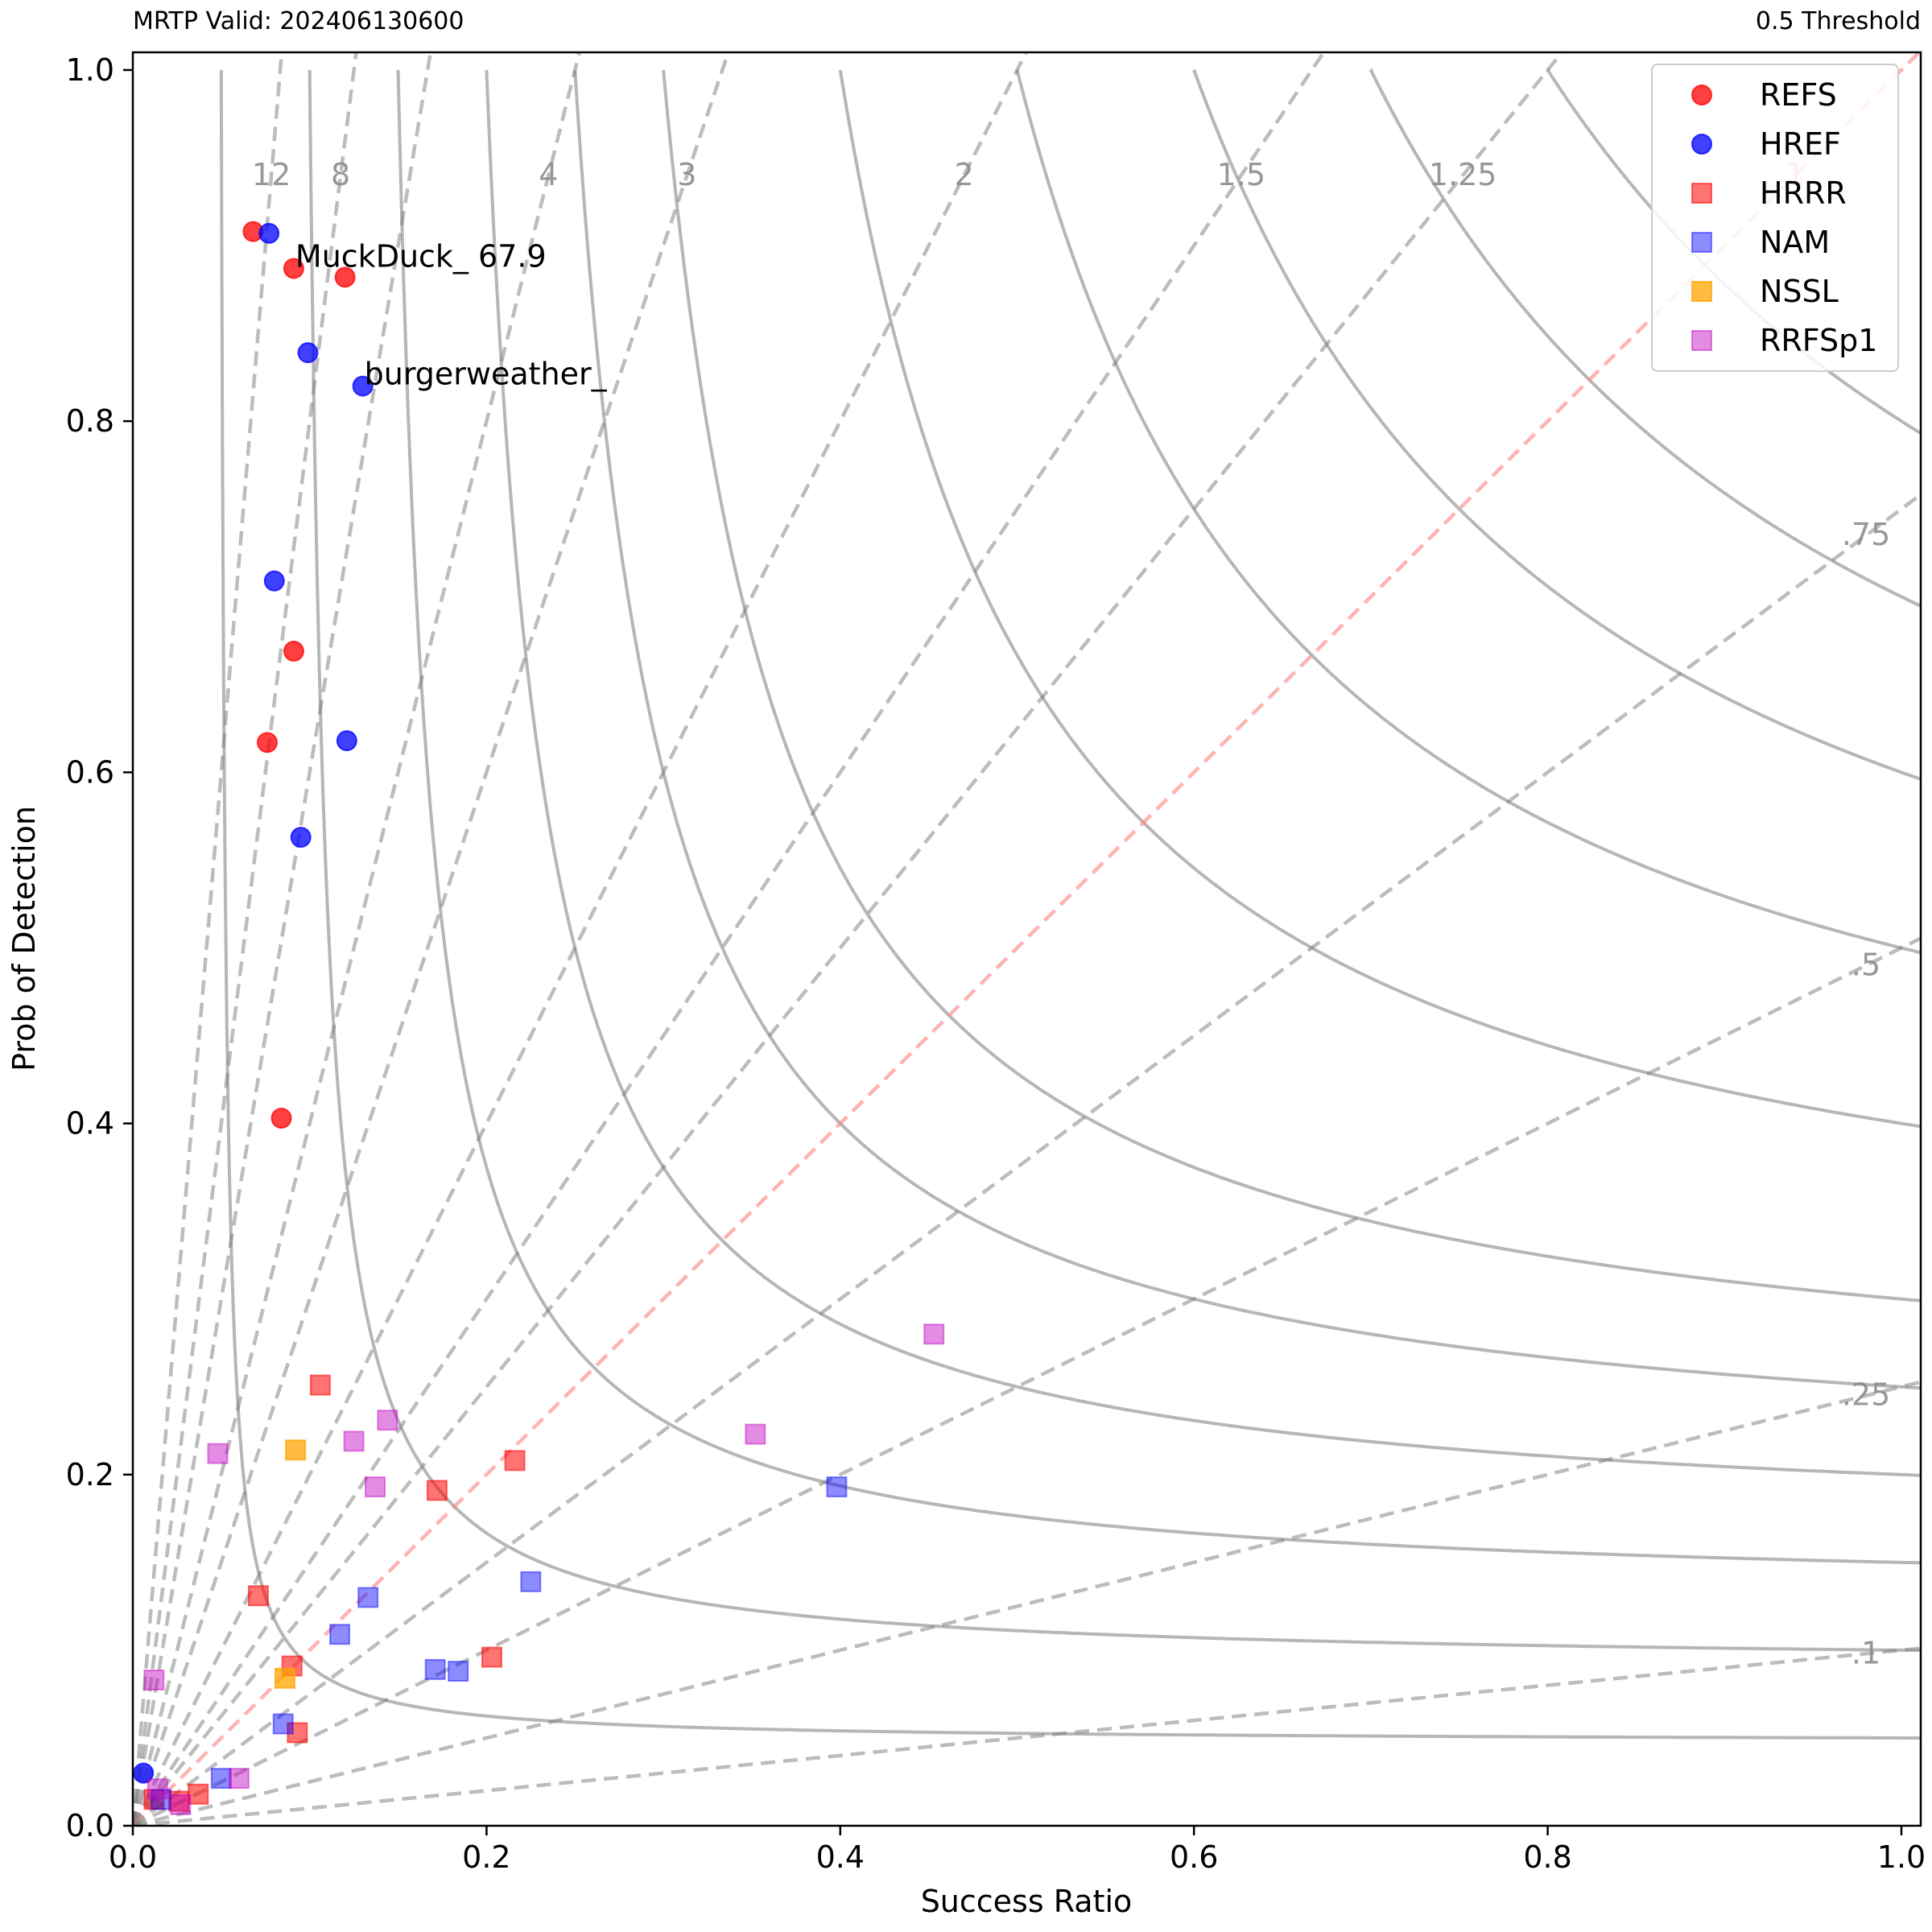  I want to click on bias-label-12: .1, so click(1866, 1652).